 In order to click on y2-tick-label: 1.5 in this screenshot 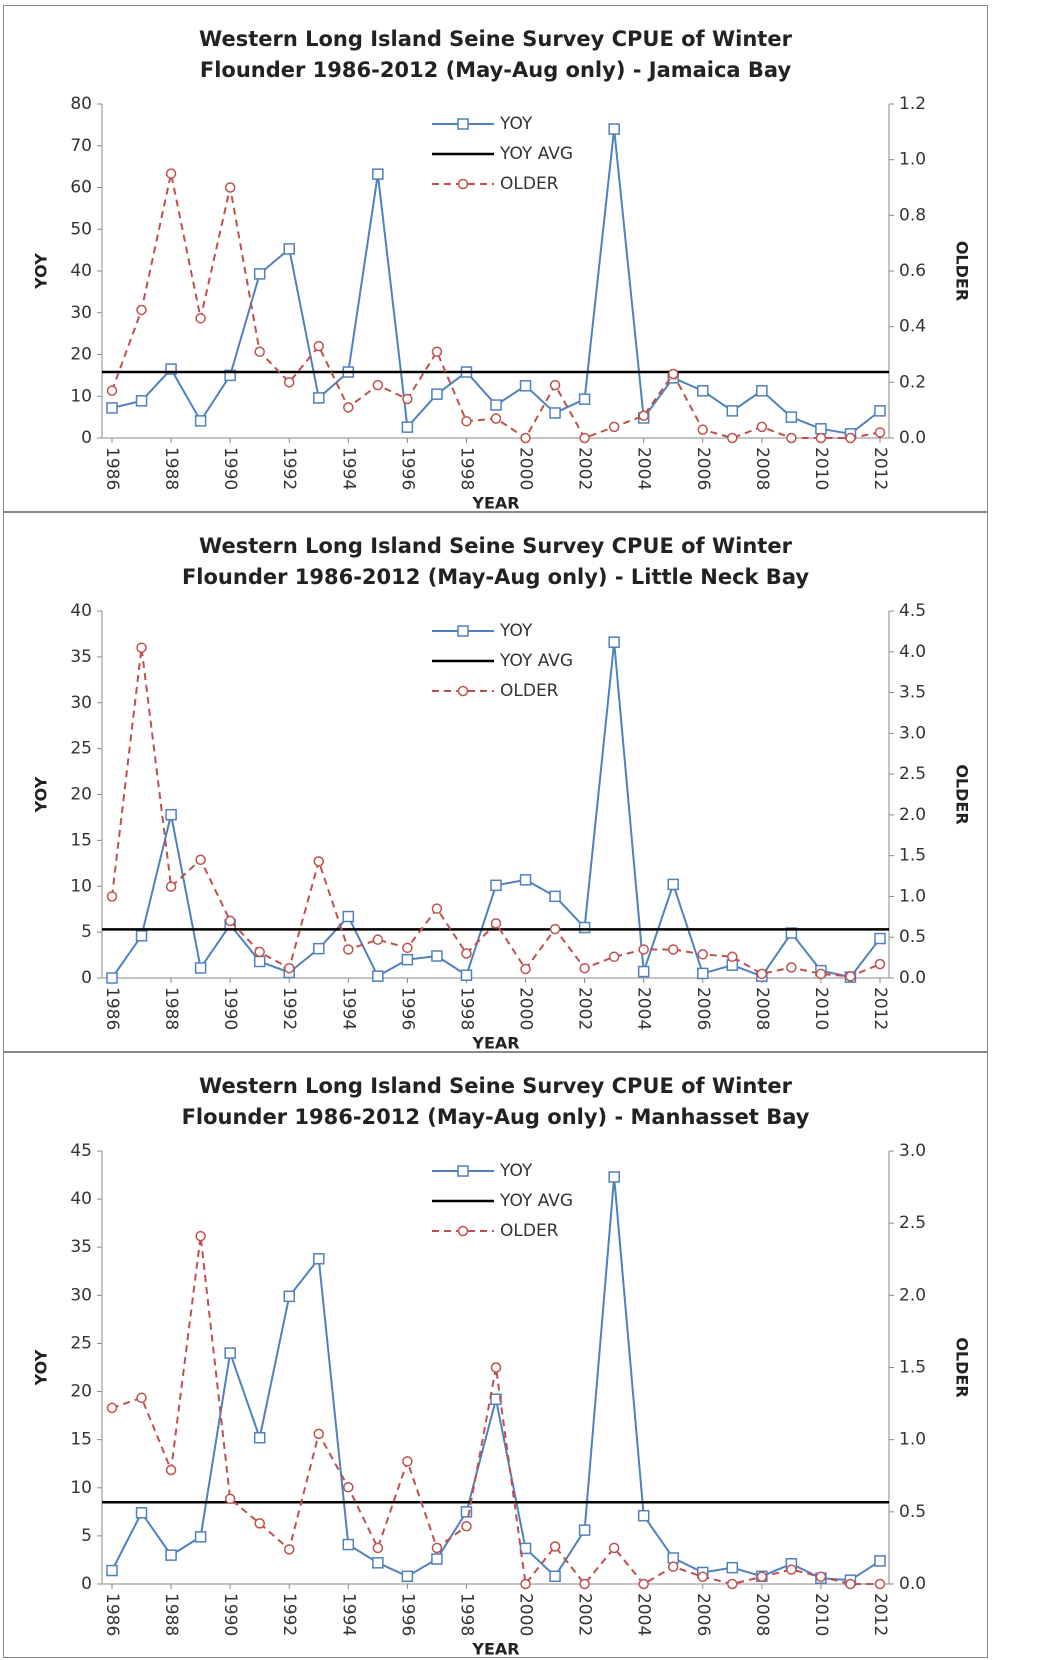, I will do `click(912, 856)`.